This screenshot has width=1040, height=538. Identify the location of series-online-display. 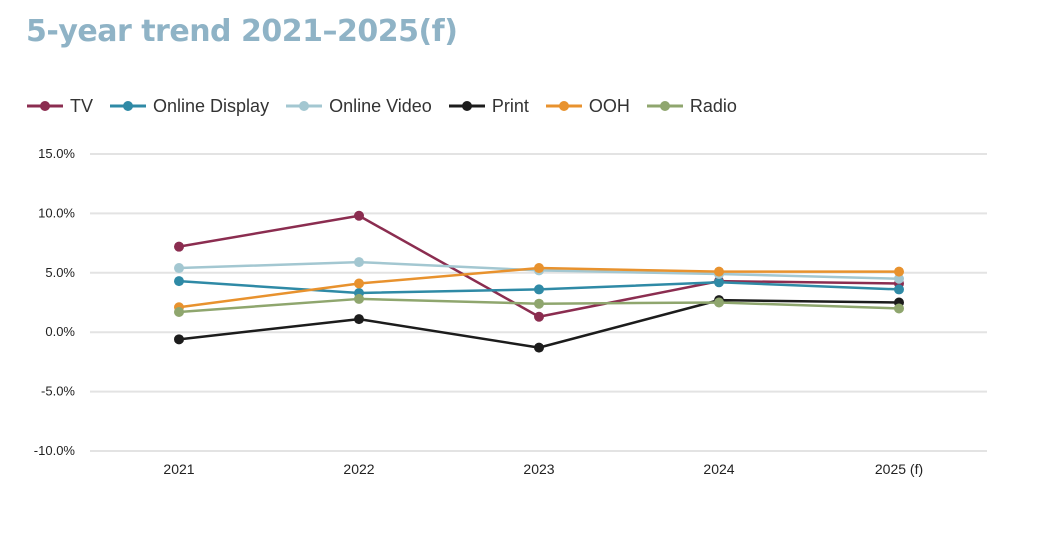
(539, 287).